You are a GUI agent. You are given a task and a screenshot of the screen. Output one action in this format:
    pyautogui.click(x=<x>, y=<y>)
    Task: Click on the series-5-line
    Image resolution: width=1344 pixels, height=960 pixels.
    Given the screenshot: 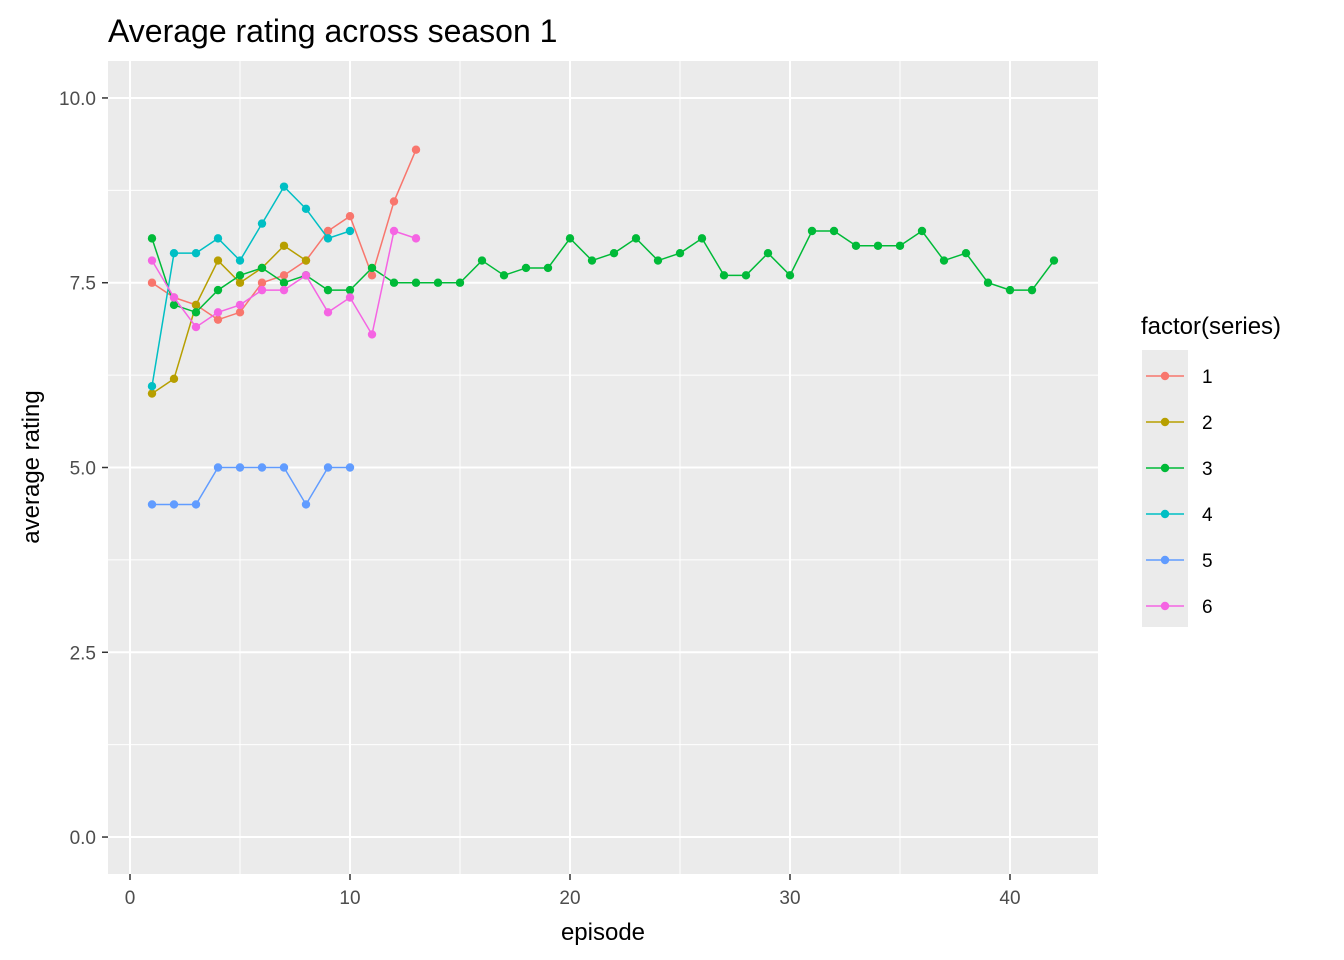 What is the action you would take?
    pyautogui.click(x=251, y=486)
    